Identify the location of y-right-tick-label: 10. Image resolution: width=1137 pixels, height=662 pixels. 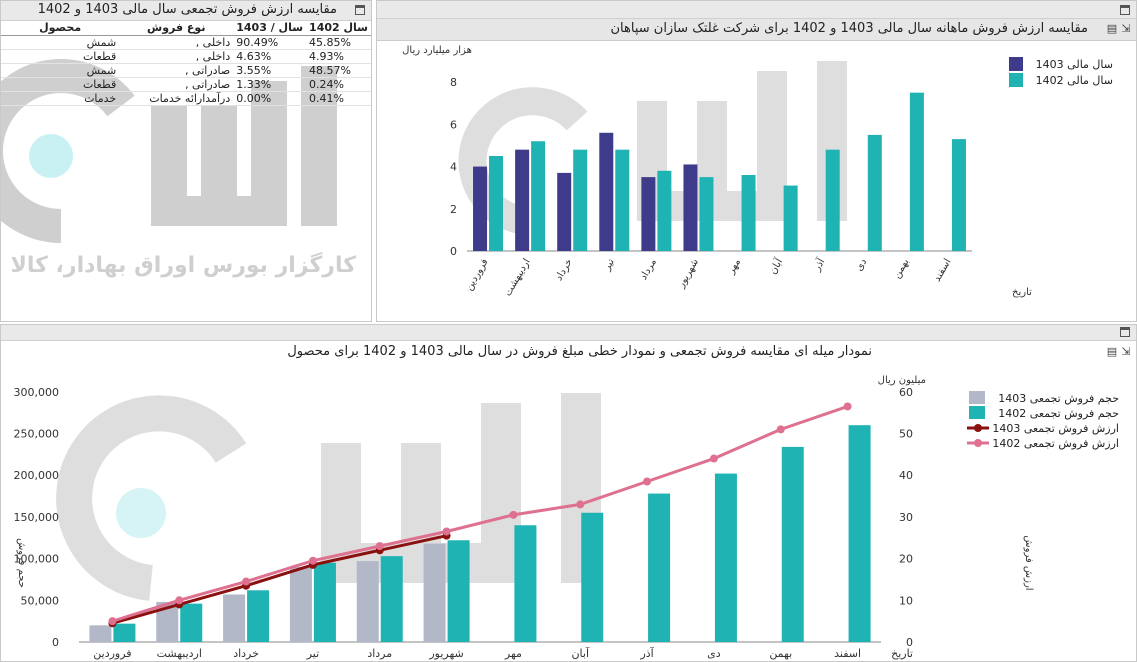
(906, 600).